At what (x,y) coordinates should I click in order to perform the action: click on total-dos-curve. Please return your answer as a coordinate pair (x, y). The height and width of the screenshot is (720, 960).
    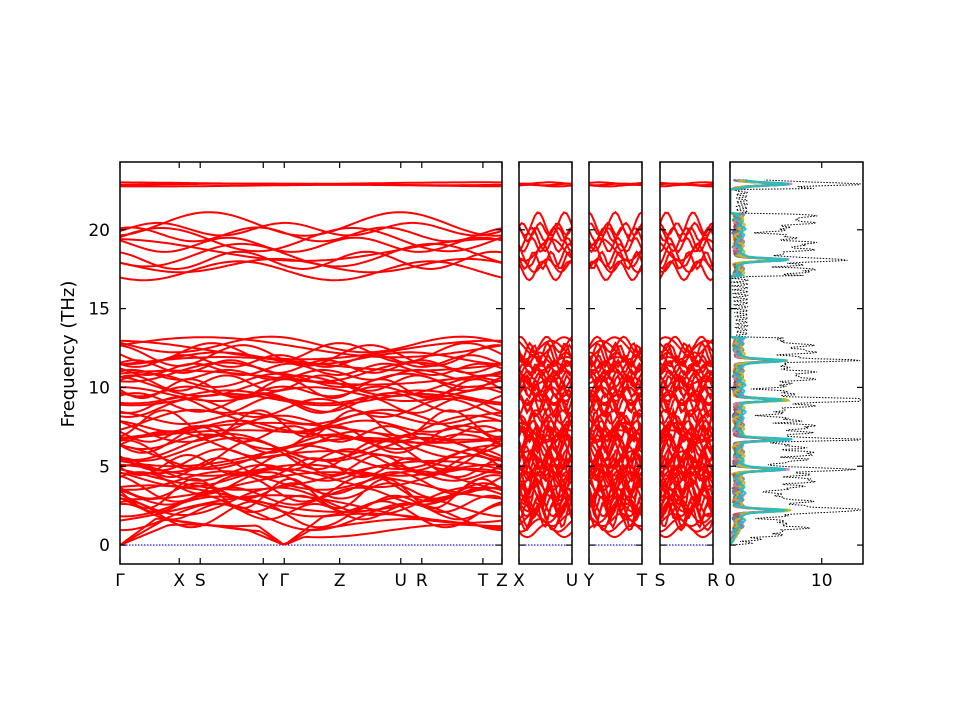
    Looking at the image, I should click on (796, 362).